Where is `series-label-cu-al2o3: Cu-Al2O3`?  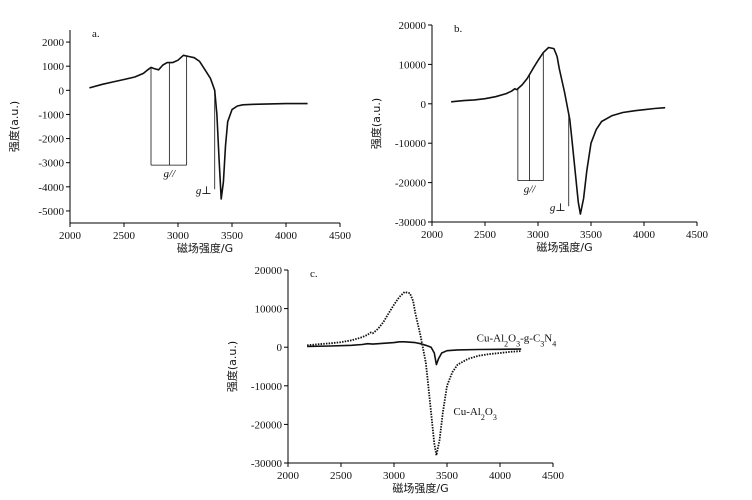 series-label-cu-al2o3: Cu-Al2O3 is located at coordinates (474, 414).